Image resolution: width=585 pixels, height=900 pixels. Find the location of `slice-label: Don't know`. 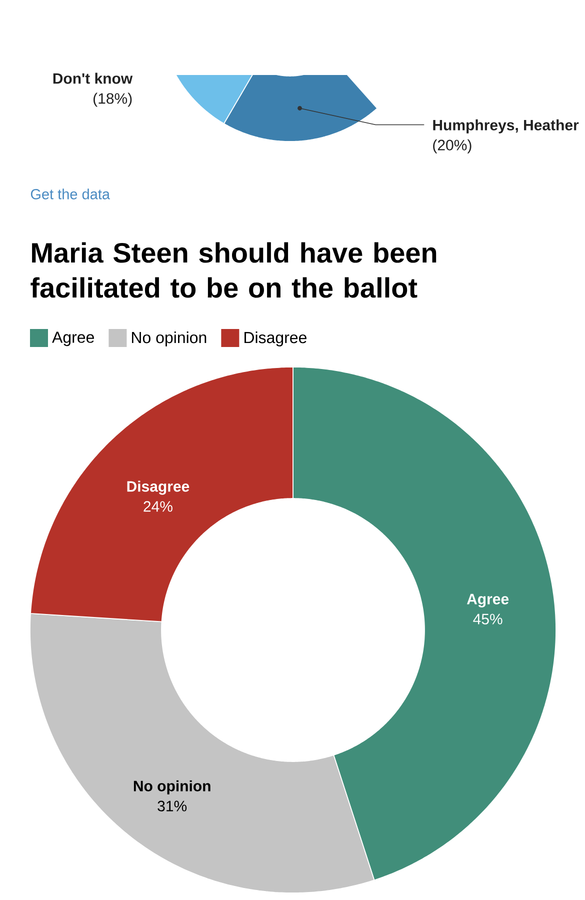

slice-label: Don't know is located at coordinates (93, 78).